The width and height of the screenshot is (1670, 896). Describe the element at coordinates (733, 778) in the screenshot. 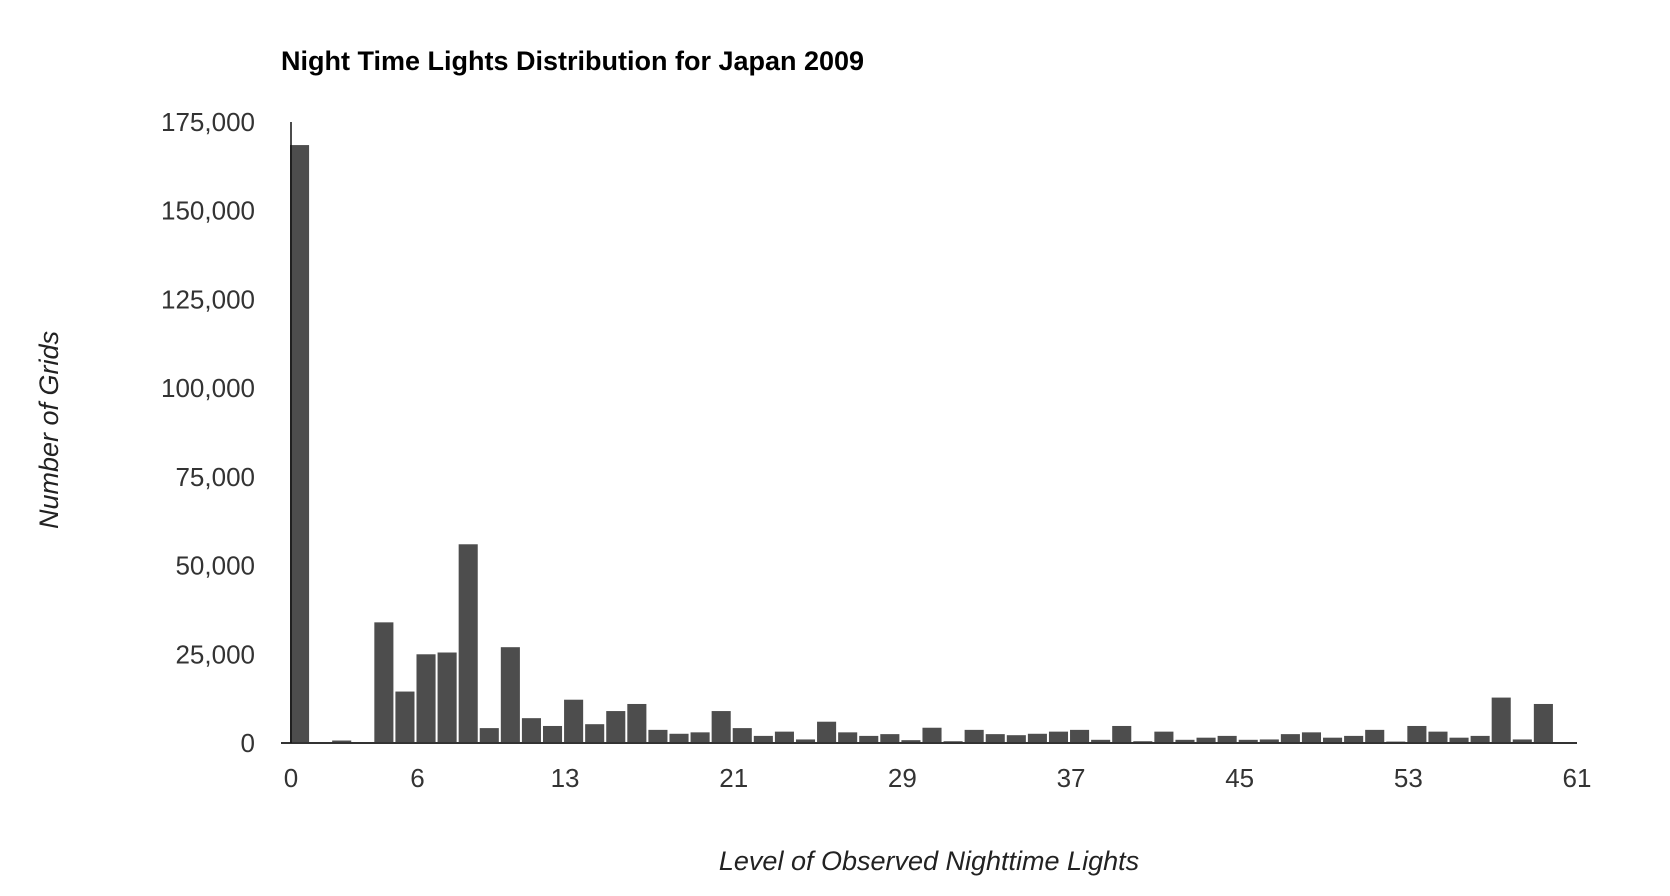

I see `x-tick-label: 21` at that location.